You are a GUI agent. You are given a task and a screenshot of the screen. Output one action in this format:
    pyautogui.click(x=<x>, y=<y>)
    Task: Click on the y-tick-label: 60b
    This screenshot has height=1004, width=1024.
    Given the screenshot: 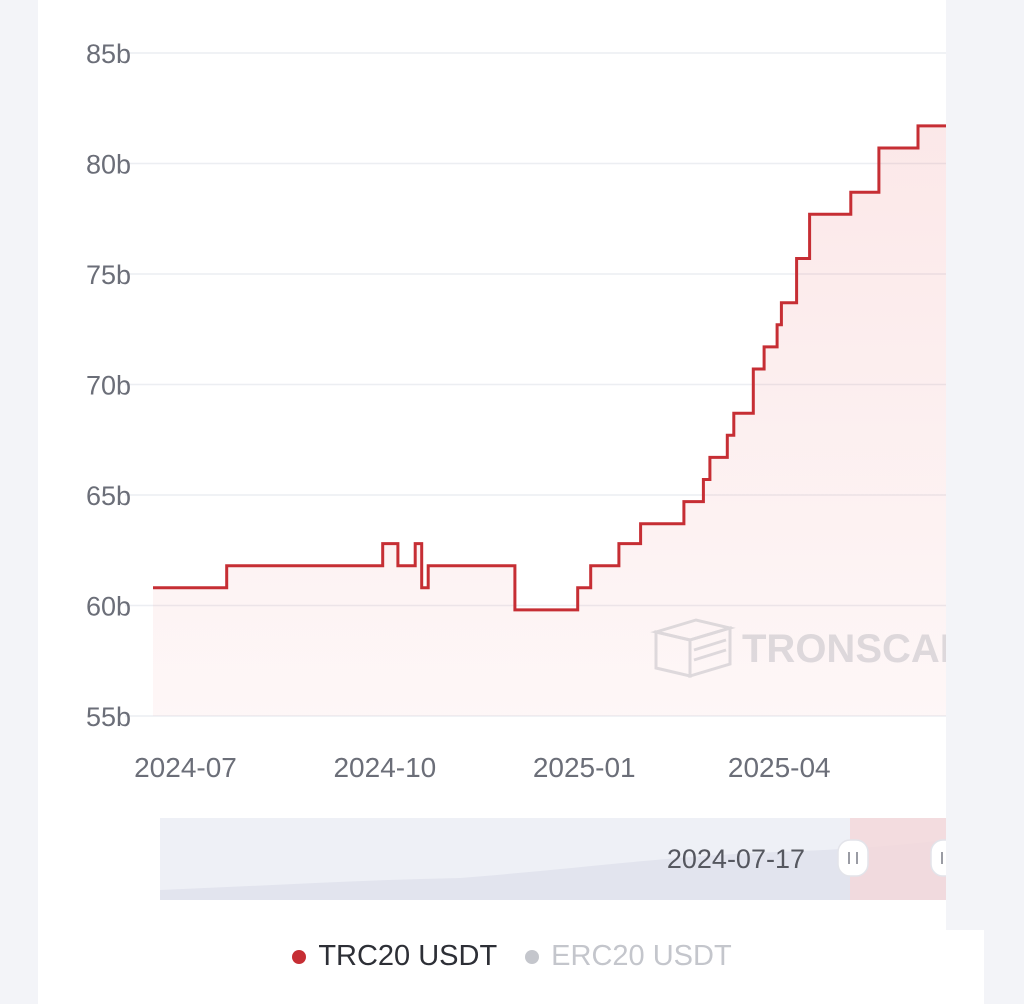 What is the action you would take?
    pyautogui.click(x=108, y=607)
    